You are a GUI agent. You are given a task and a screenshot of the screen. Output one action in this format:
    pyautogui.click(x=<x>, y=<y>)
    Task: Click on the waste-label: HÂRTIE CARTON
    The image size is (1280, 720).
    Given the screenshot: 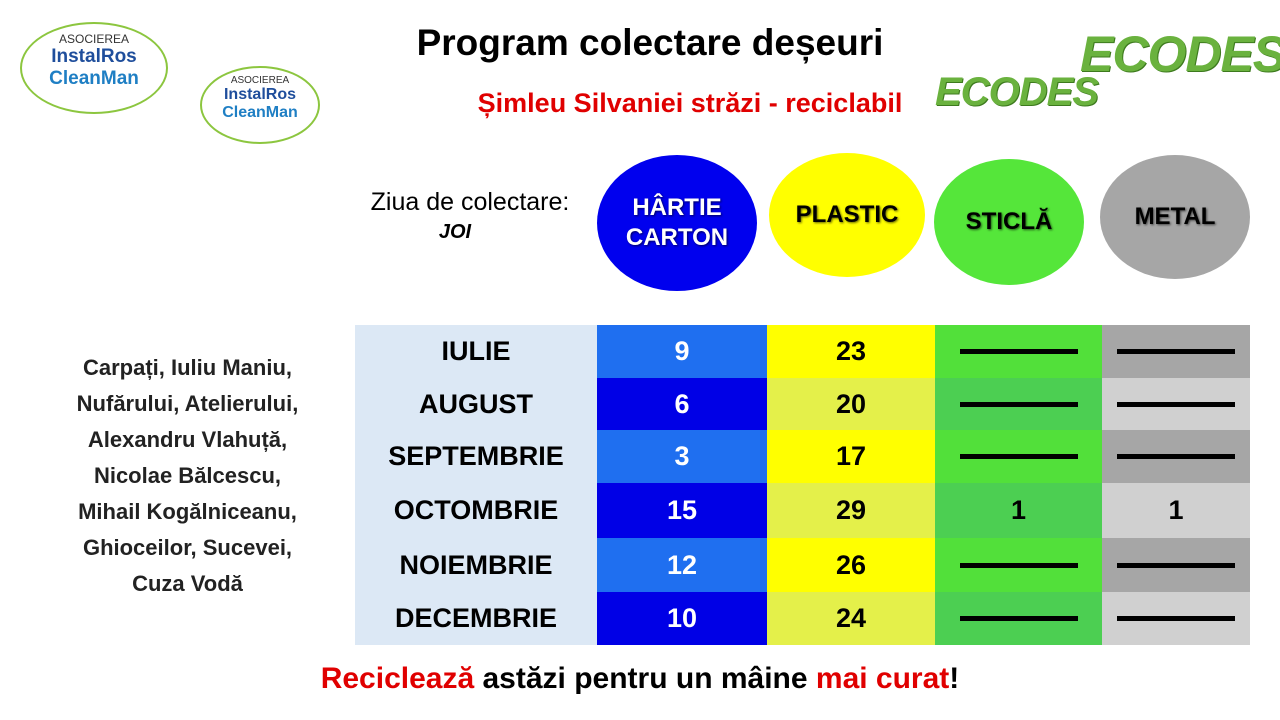 What is the action you would take?
    pyautogui.click(x=677, y=223)
    